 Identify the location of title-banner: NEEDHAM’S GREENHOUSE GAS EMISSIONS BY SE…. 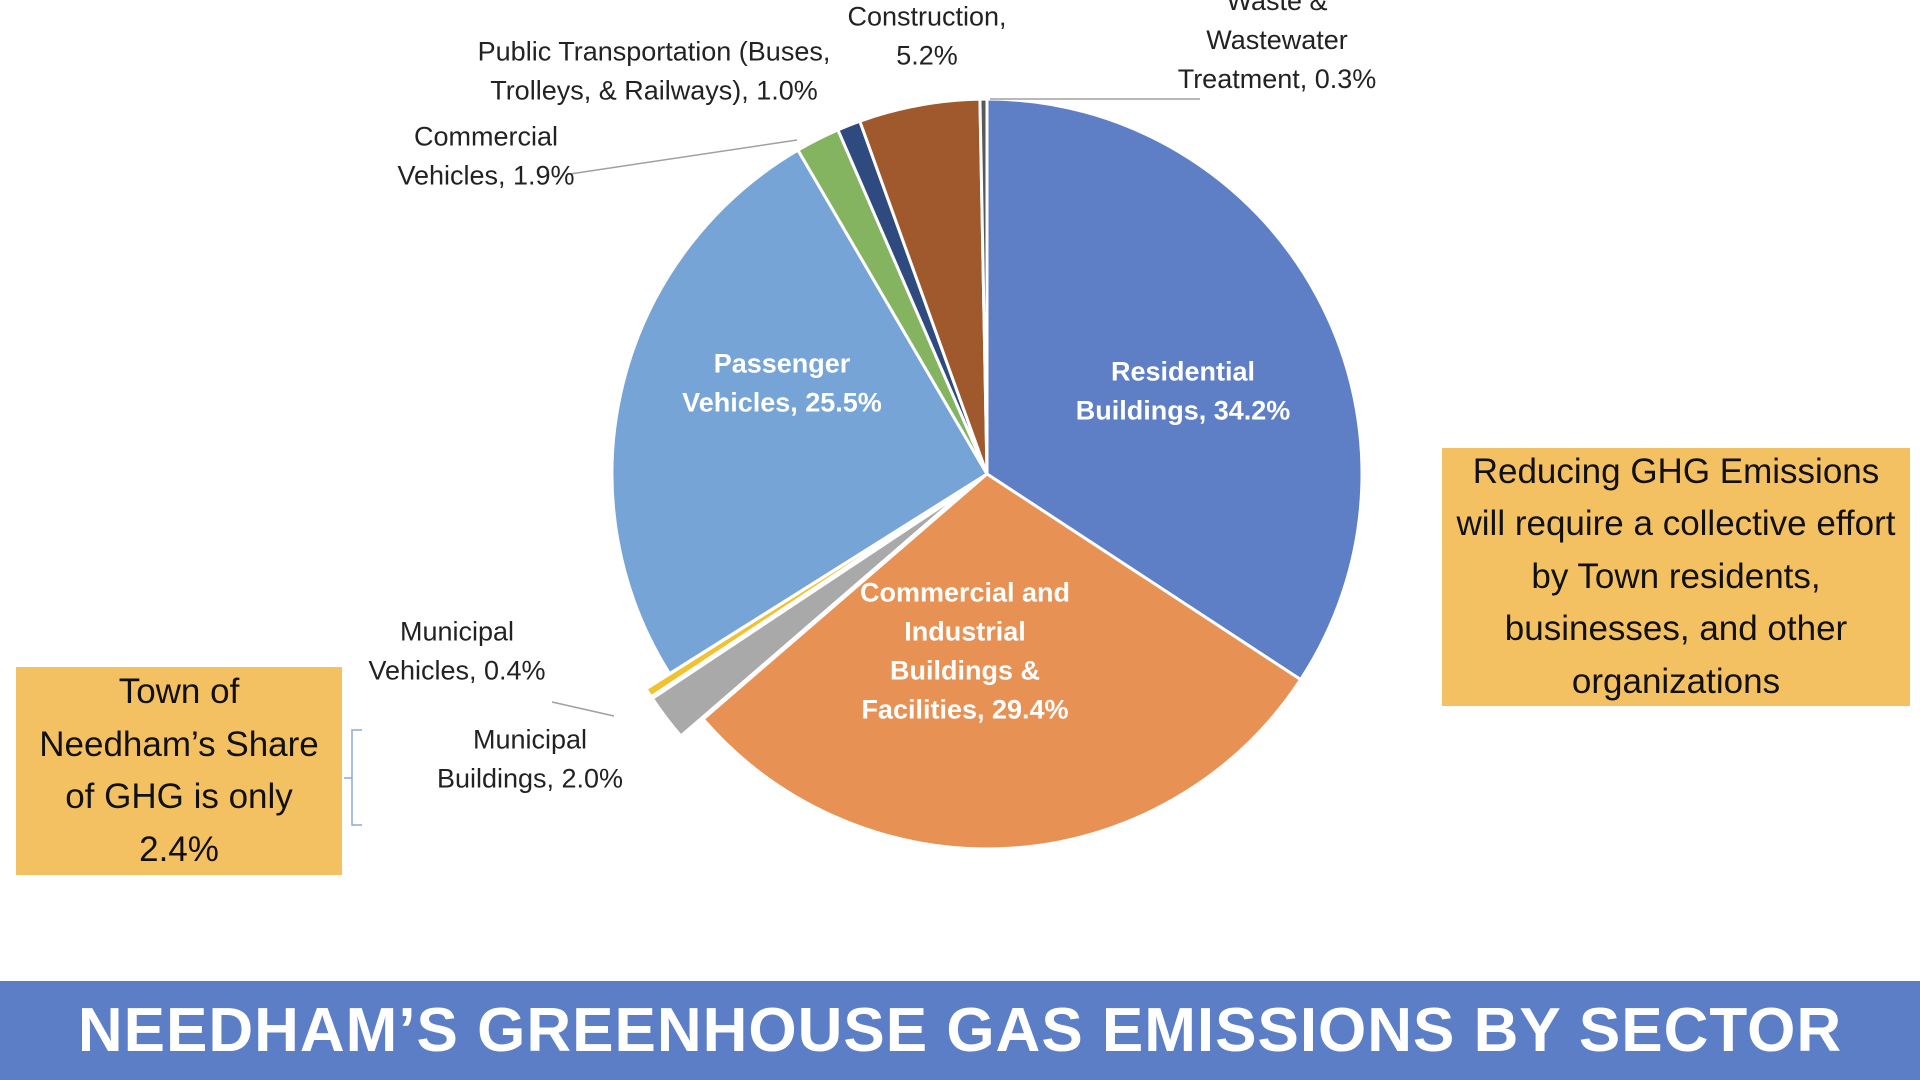
(960, 1030).